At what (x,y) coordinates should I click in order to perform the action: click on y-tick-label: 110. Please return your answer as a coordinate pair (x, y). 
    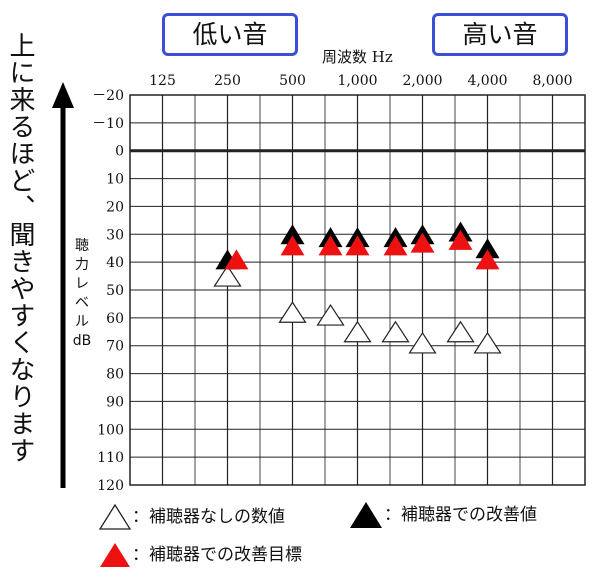
    Looking at the image, I should click on (110, 458).